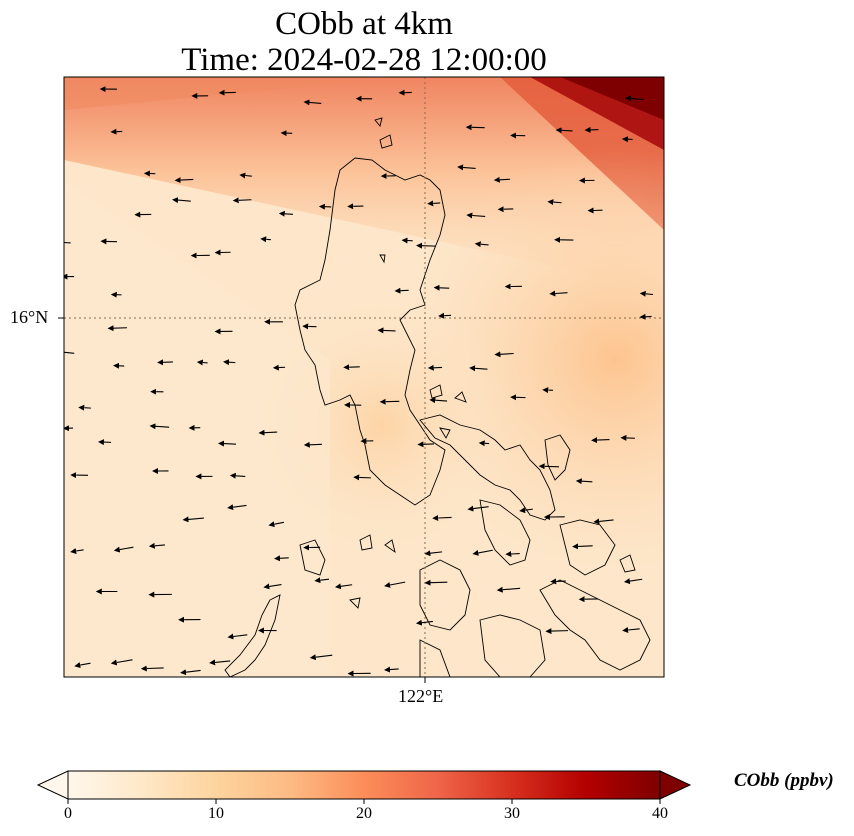 The image size is (854, 836). What do you see at coordinates (364, 785) in the screenshot?
I see `colorbar-gradient` at bounding box center [364, 785].